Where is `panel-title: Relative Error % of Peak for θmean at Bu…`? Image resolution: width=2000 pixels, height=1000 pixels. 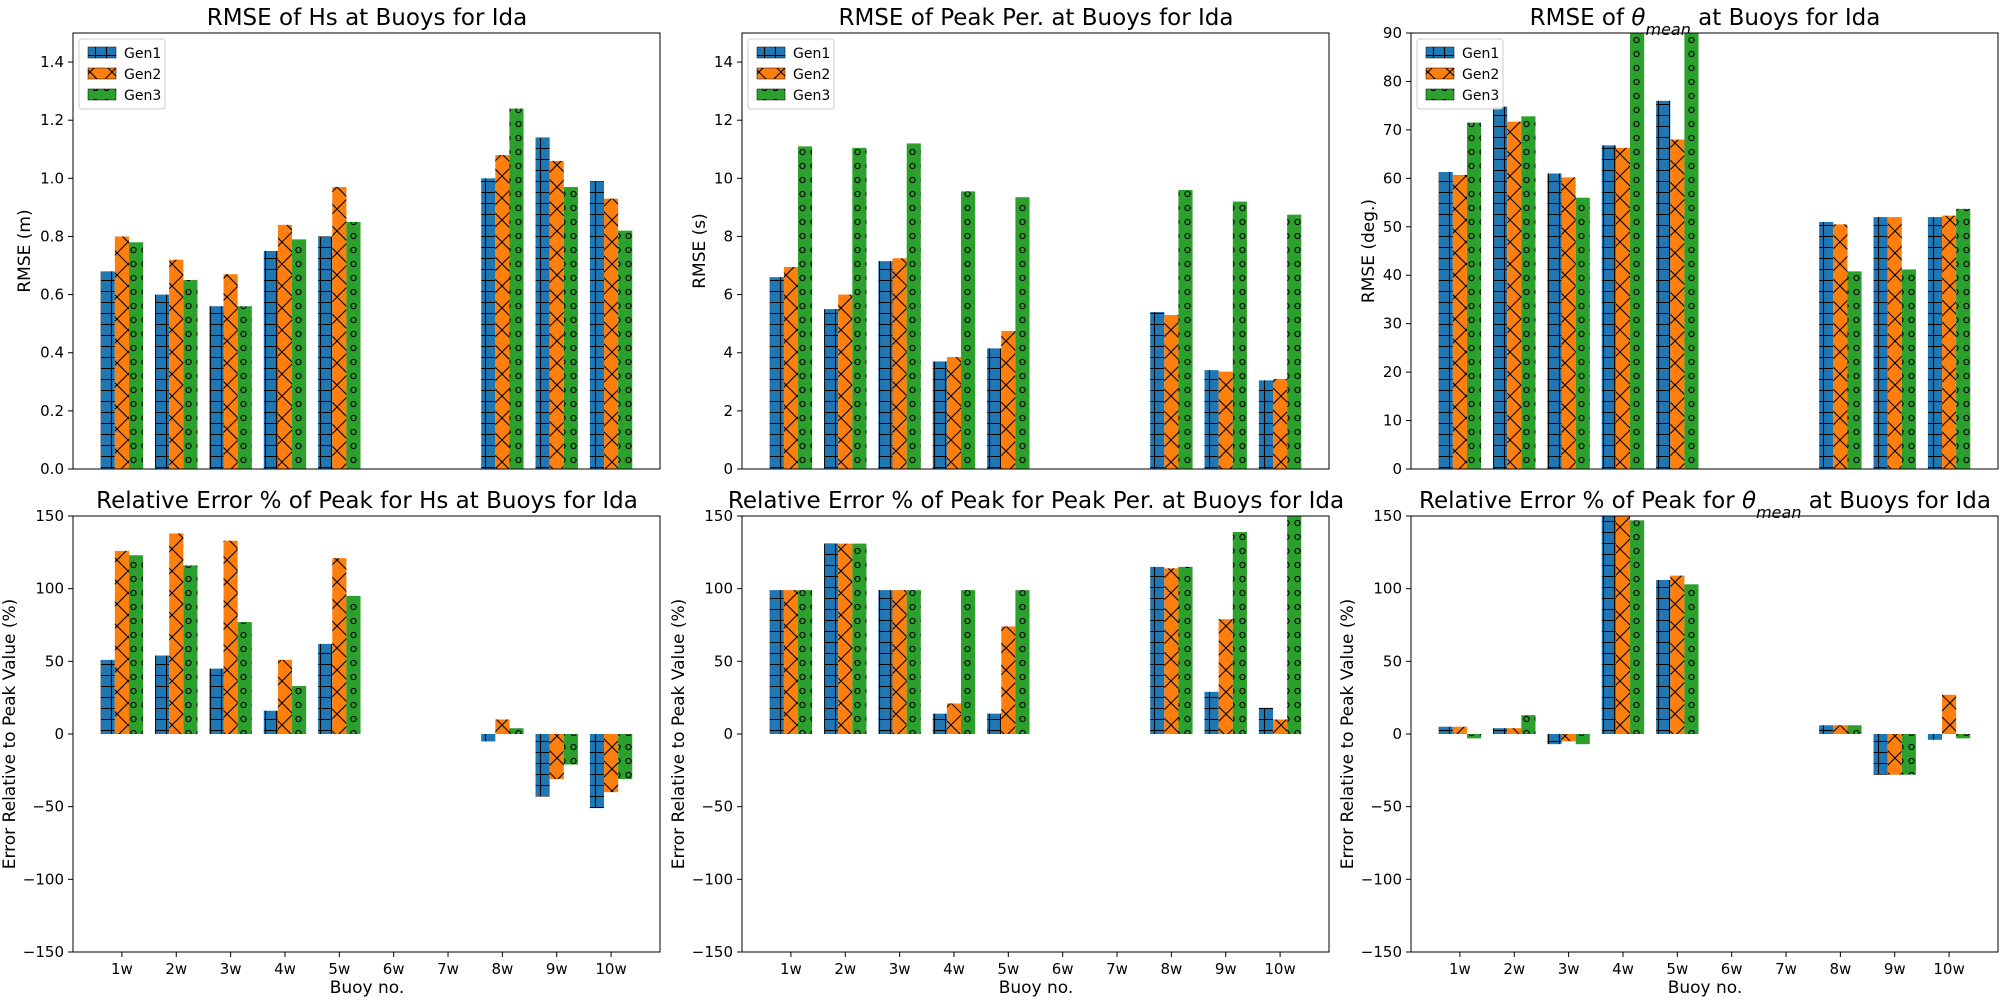
panel-title: Relative Error % of Peak for θmean at Bu… is located at coordinates (1705, 505).